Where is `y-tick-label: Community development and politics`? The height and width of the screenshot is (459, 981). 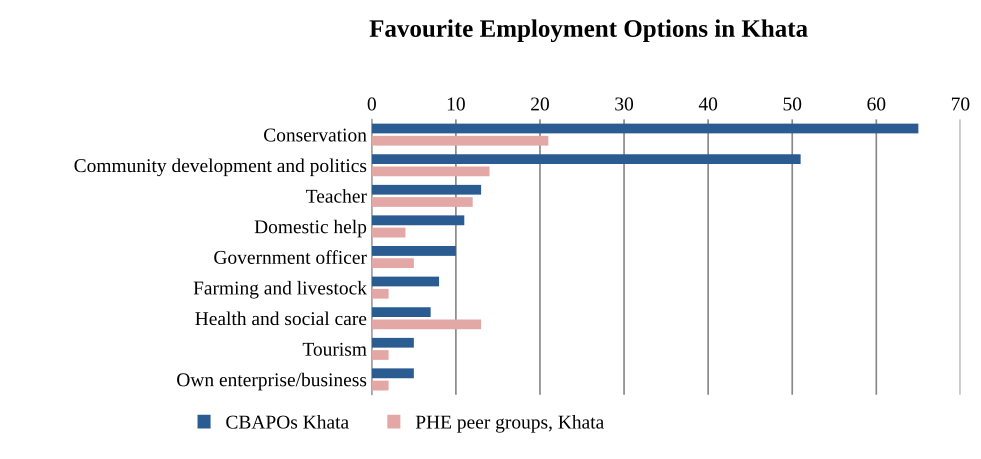 y-tick-label: Community development and politics is located at coordinates (220, 167).